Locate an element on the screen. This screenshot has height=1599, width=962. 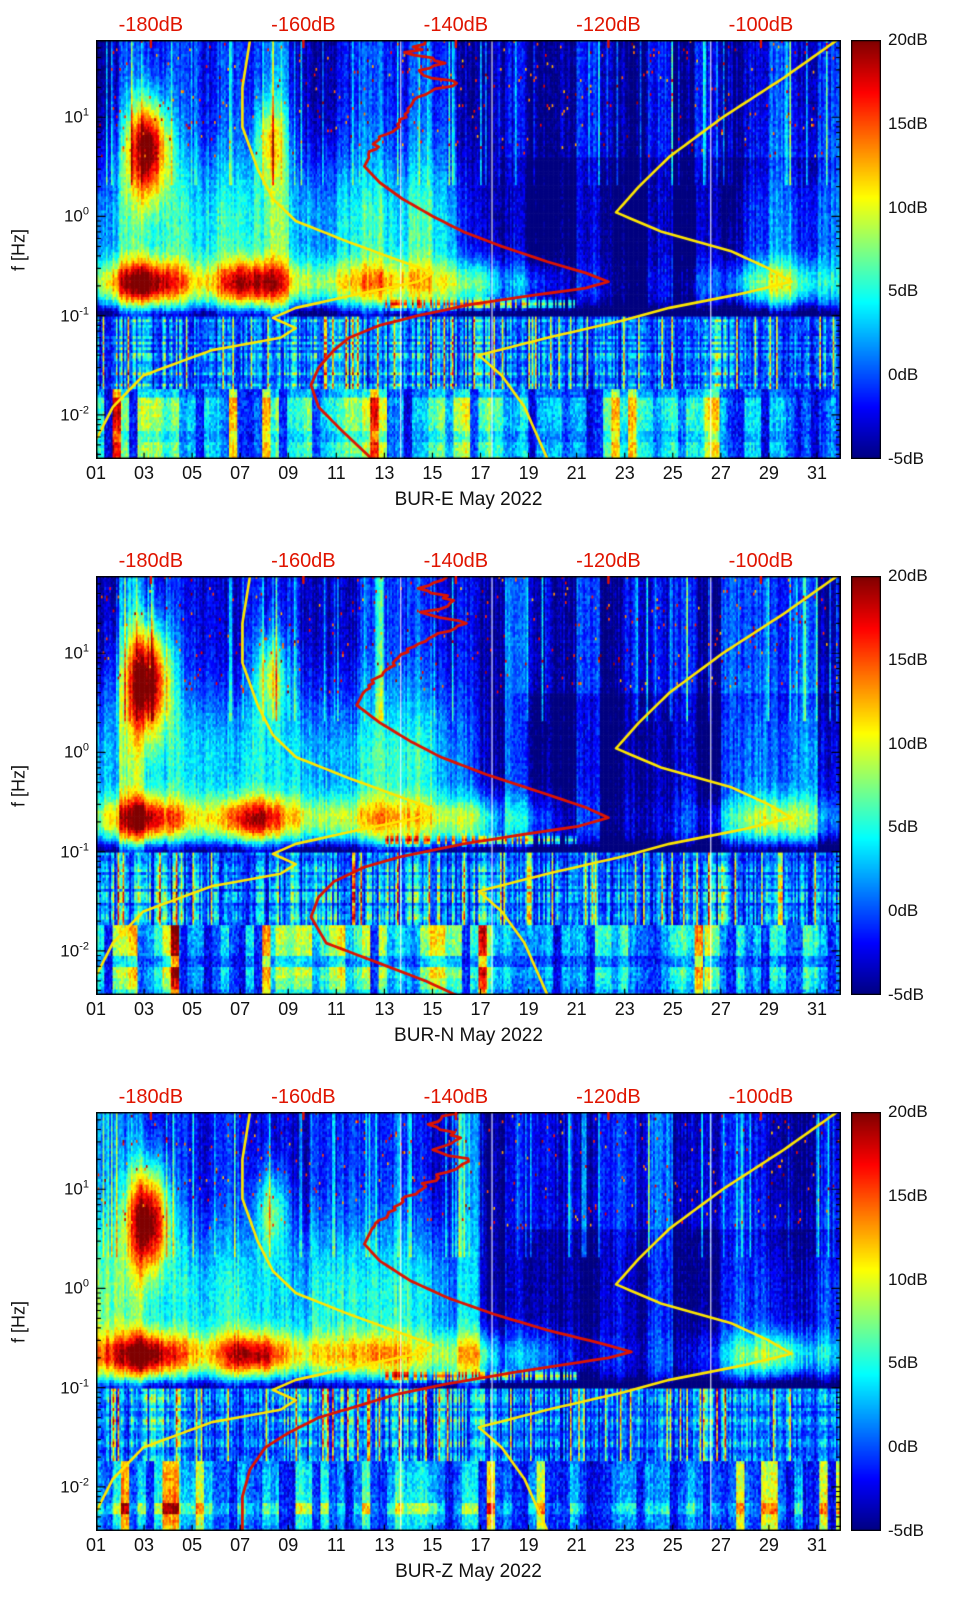
x-tick-label: 11 is located at coordinates (336, 473).